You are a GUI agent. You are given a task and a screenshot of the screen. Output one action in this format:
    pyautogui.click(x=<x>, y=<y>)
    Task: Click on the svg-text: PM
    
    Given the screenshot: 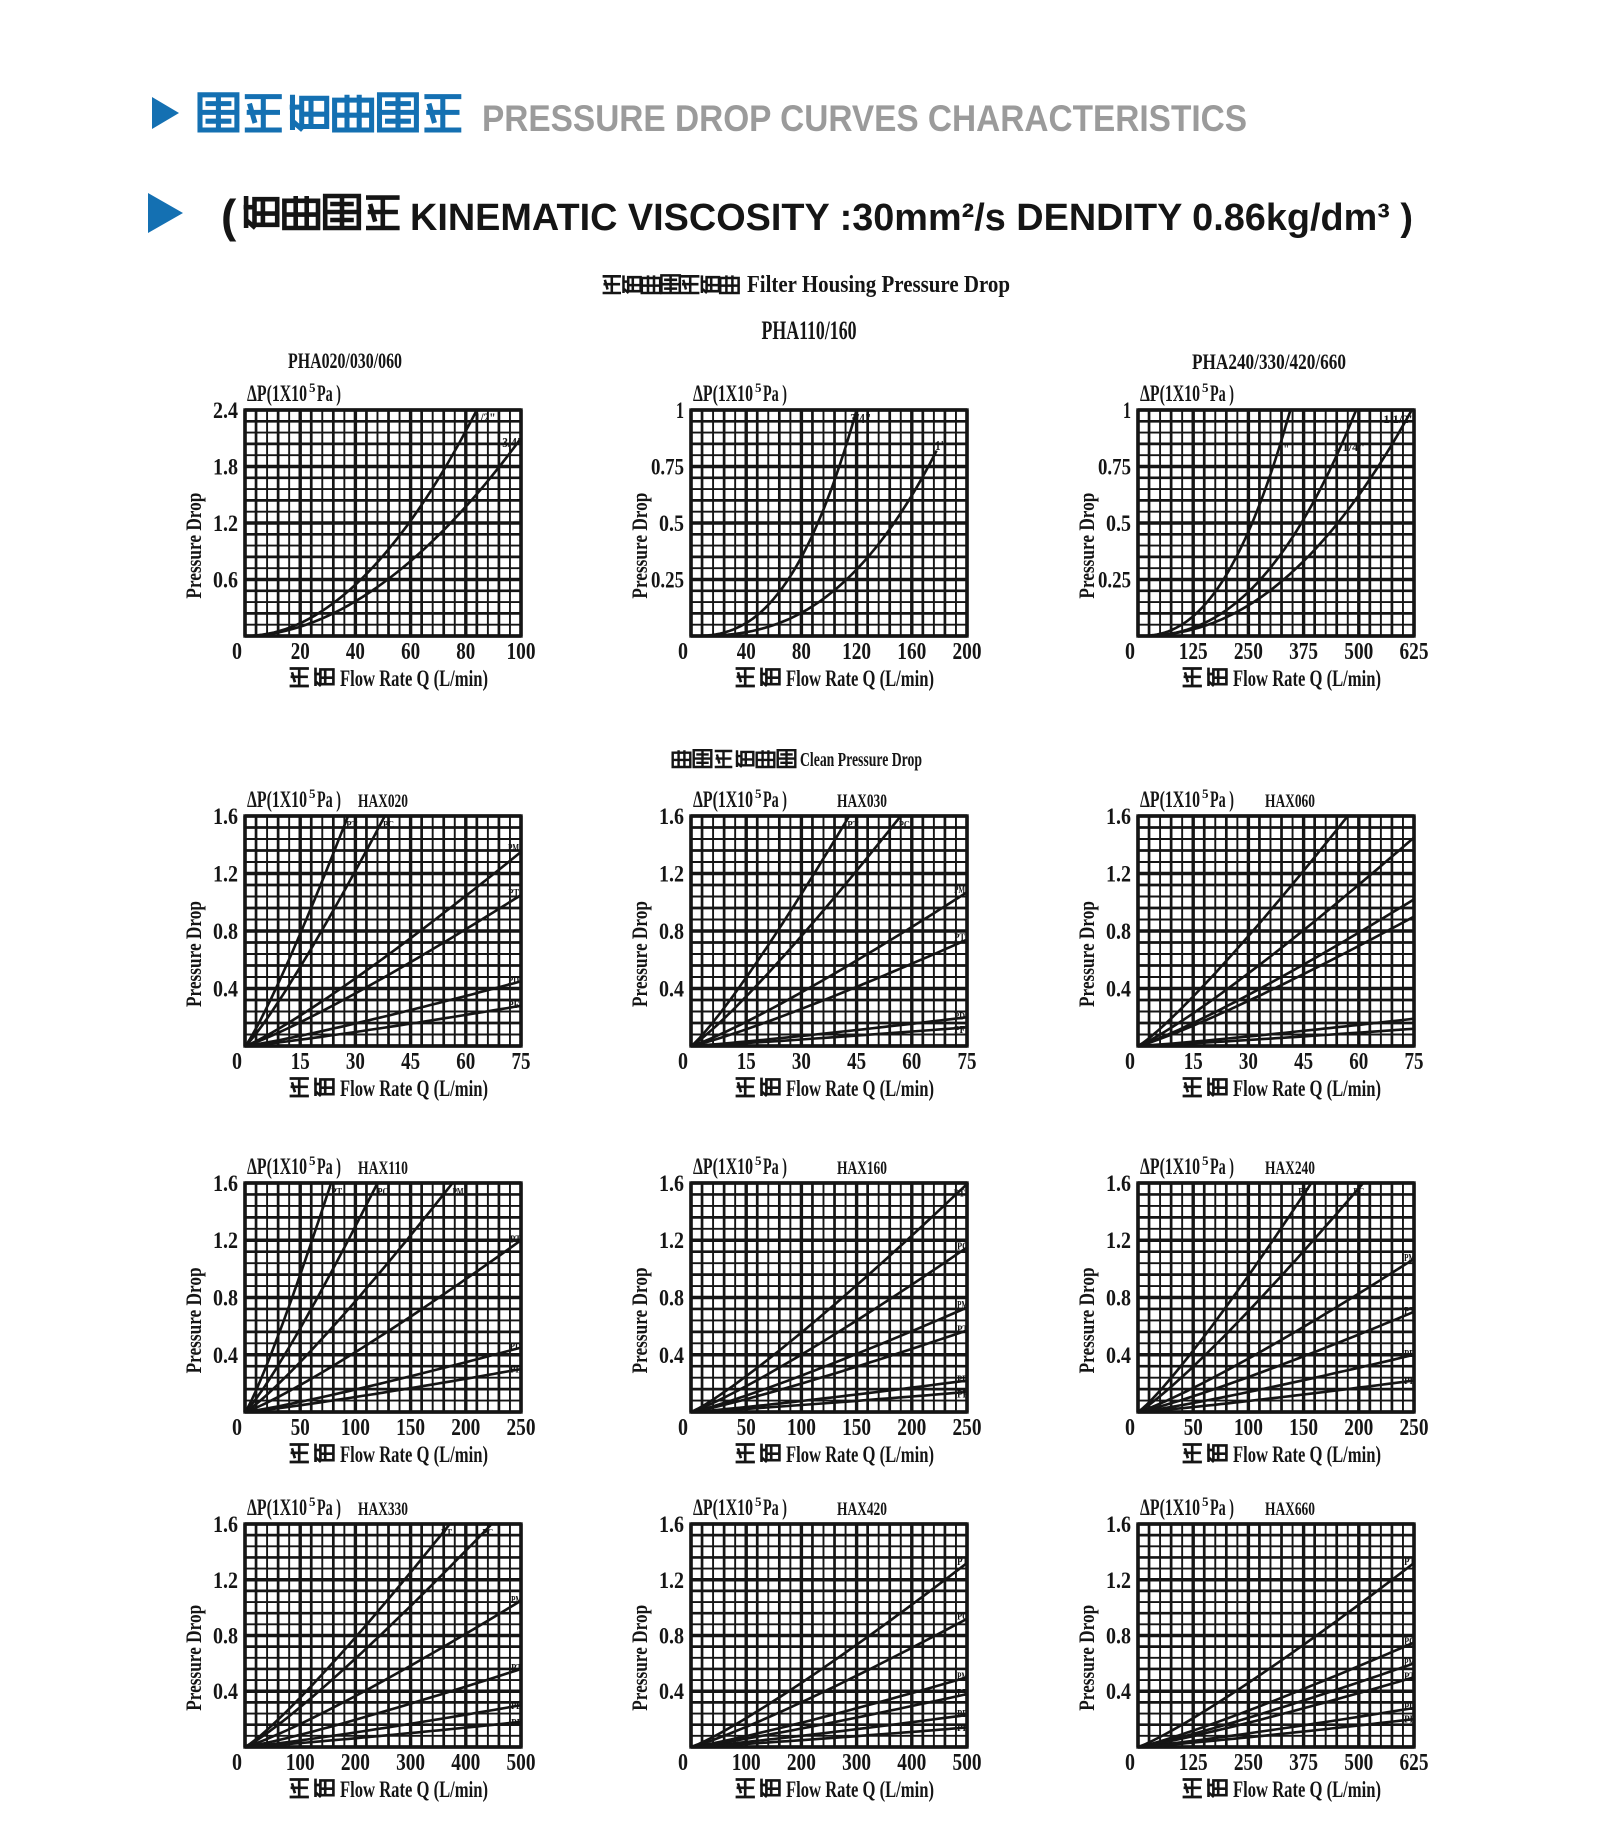 What is the action you would take?
    pyautogui.click(x=516, y=1600)
    